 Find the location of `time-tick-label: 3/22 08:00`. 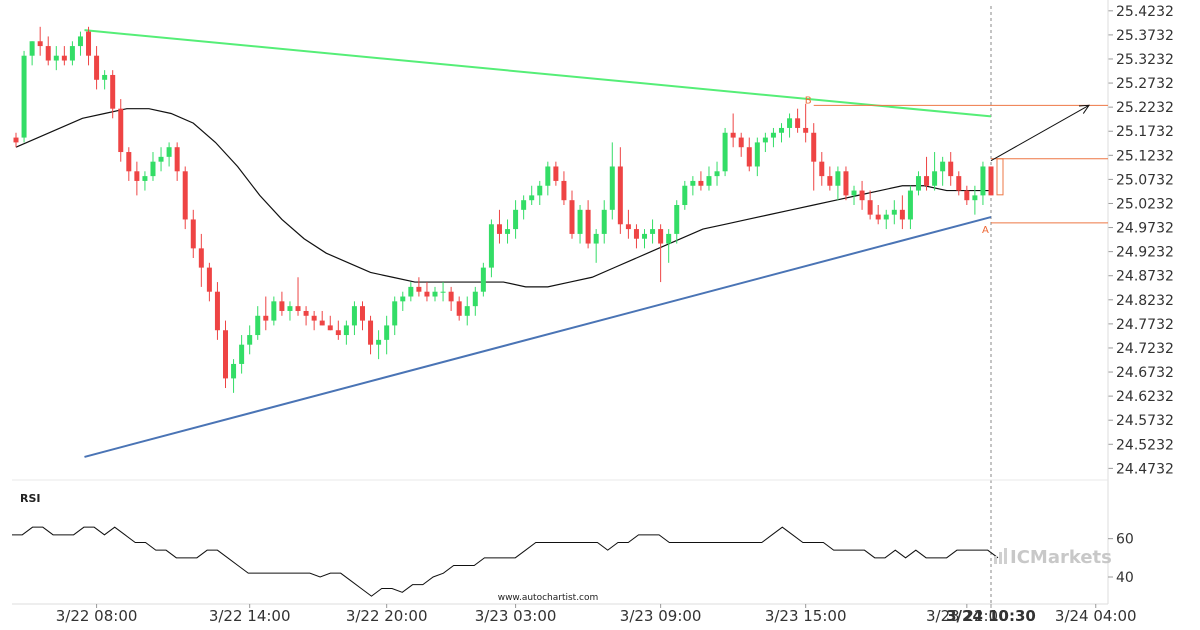

time-tick-label: 3/22 08:00 is located at coordinates (97, 616).